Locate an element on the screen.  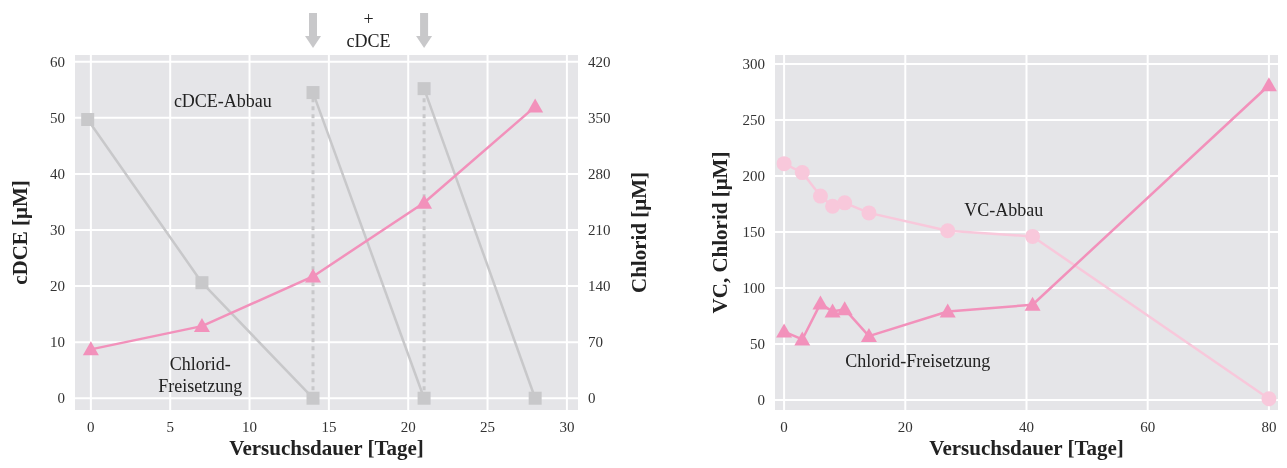
y-axis-title: cDCE [μM] is located at coordinates (20, 232).